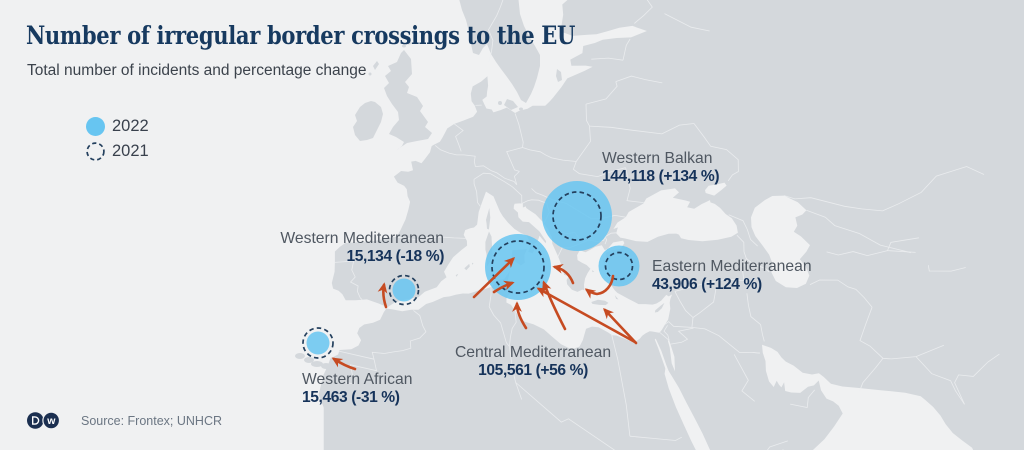 This screenshot has height=450, width=1024. What do you see at coordinates (600, 302) in the screenshot?
I see `land-crete` at bounding box center [600, 302].